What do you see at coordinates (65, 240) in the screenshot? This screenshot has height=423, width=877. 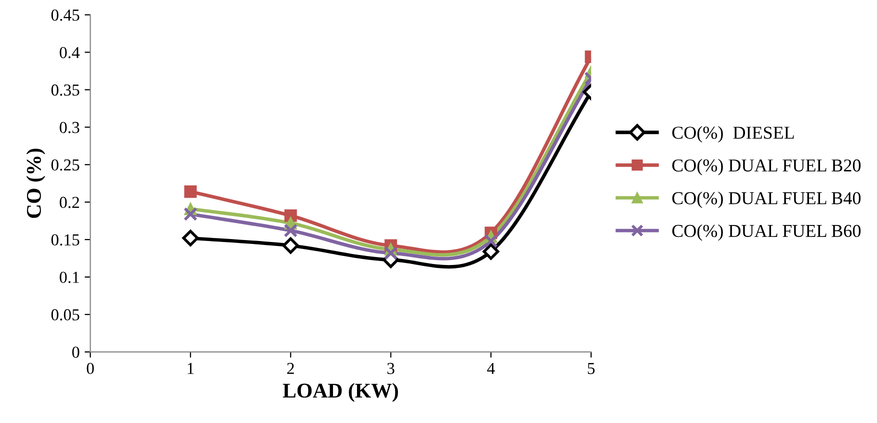 I see `y-tick-label: 0.15` at bounding box center [65, 240].